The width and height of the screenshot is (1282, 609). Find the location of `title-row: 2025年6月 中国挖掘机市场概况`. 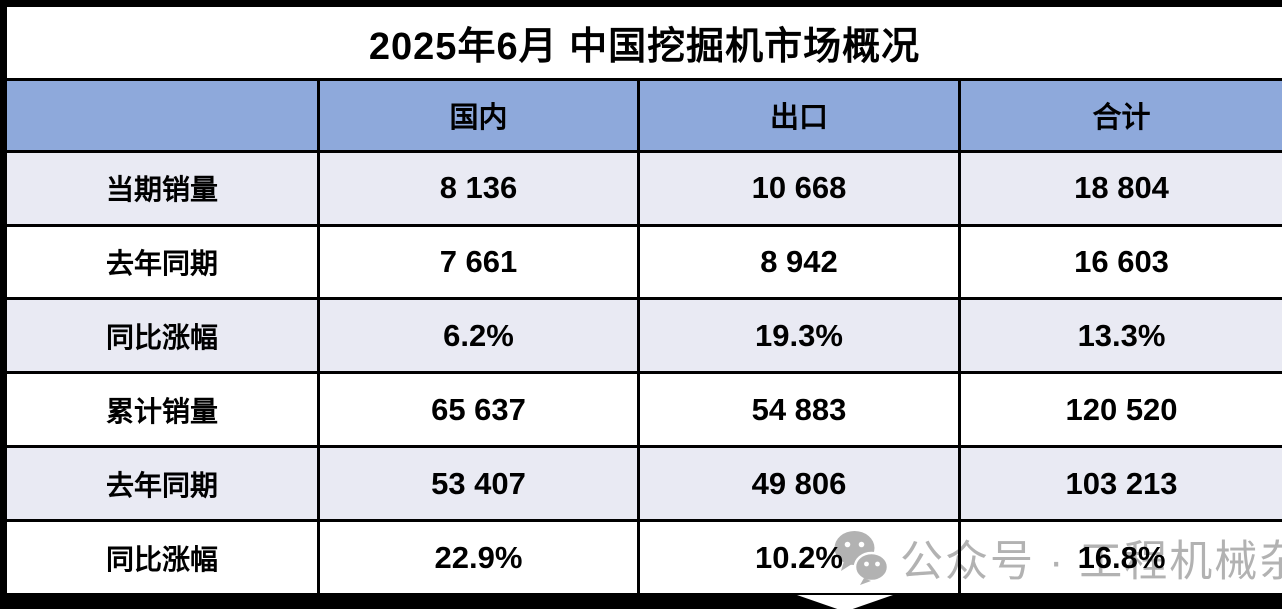

title-row: 2025年6月 中国挖掘机市场概况 is located at coordinates (642, 42).